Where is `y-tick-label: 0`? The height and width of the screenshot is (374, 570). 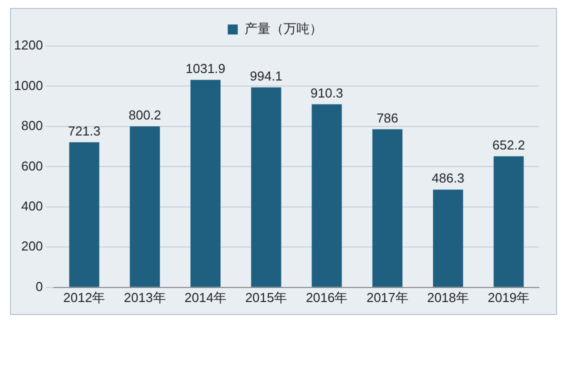 y-tick-label: 0 is located at coordinates (39, 286).